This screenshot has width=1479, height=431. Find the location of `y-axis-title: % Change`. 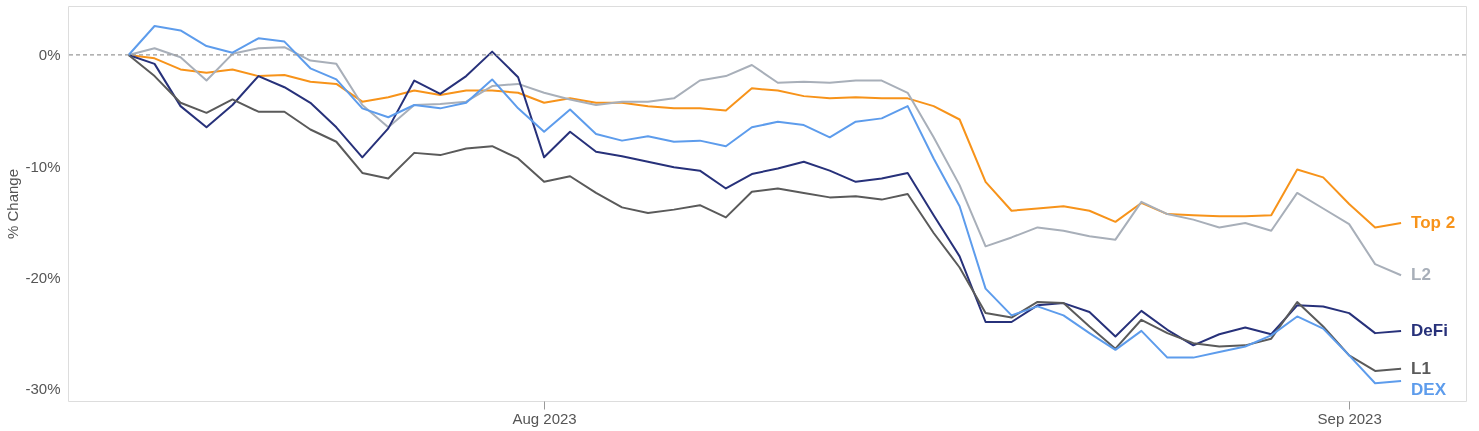

y-axis-title: % Change is located at coordinates (13, 204).